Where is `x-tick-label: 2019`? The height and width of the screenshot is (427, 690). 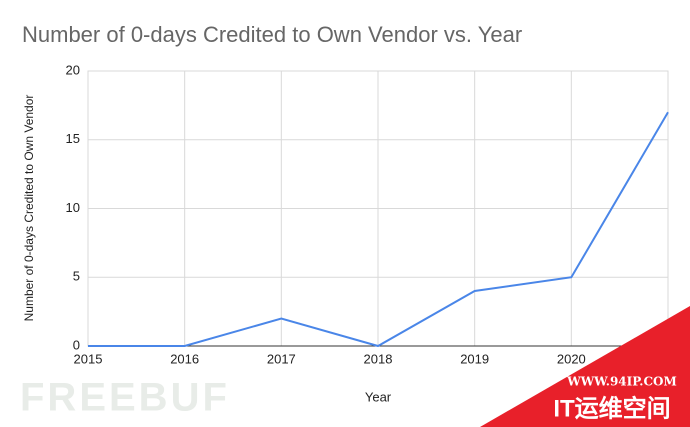 x-tick-label: 2019 is located at coordinates (474, 358).